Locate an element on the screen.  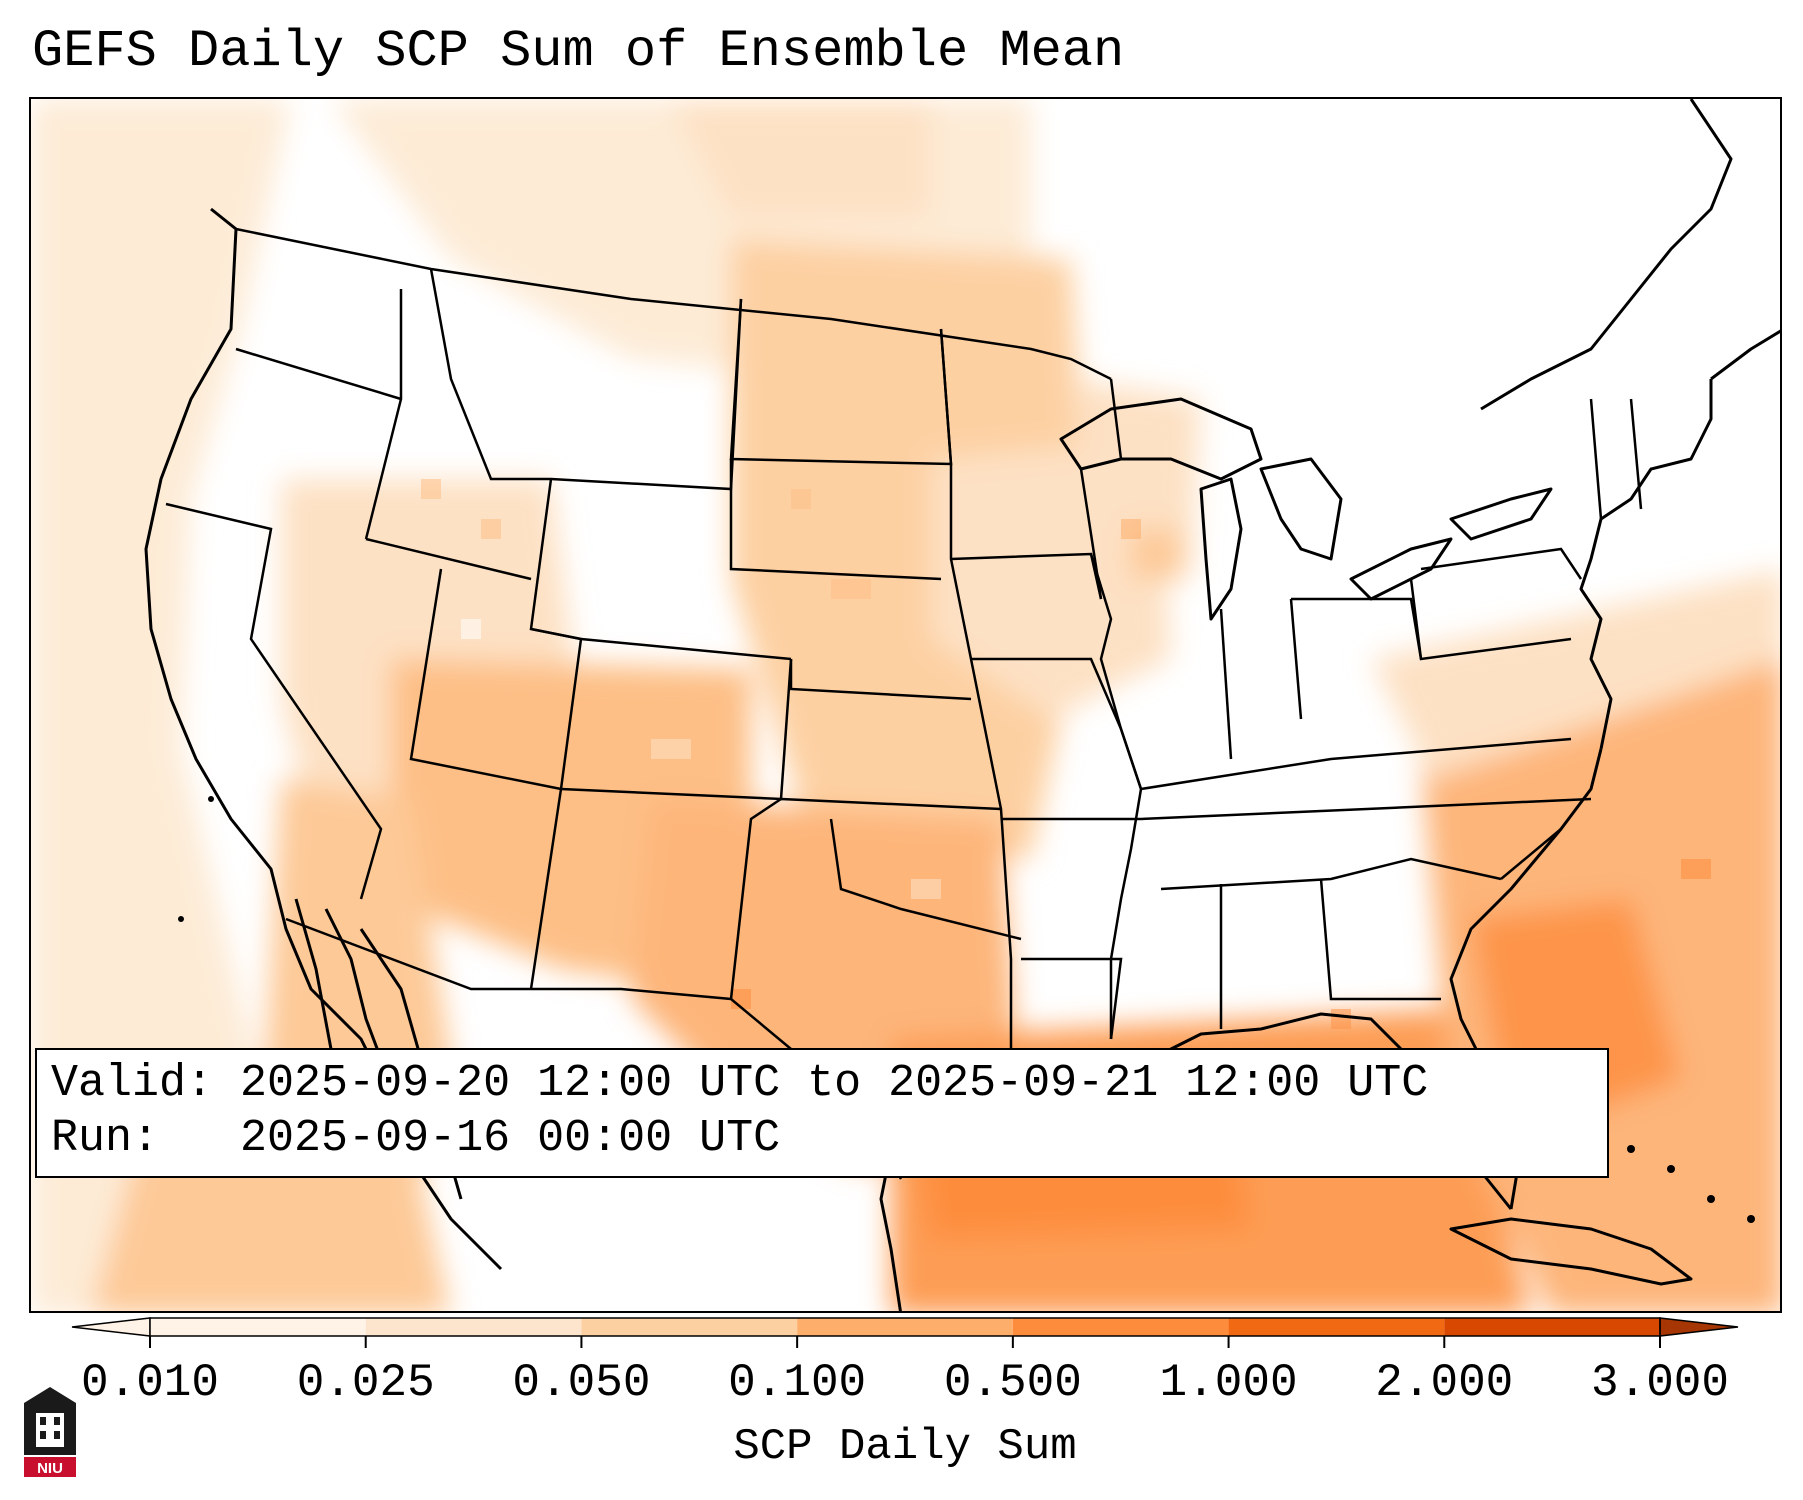
colorbar-tick-label: 0.025 is located at coordinates (365, 1383).